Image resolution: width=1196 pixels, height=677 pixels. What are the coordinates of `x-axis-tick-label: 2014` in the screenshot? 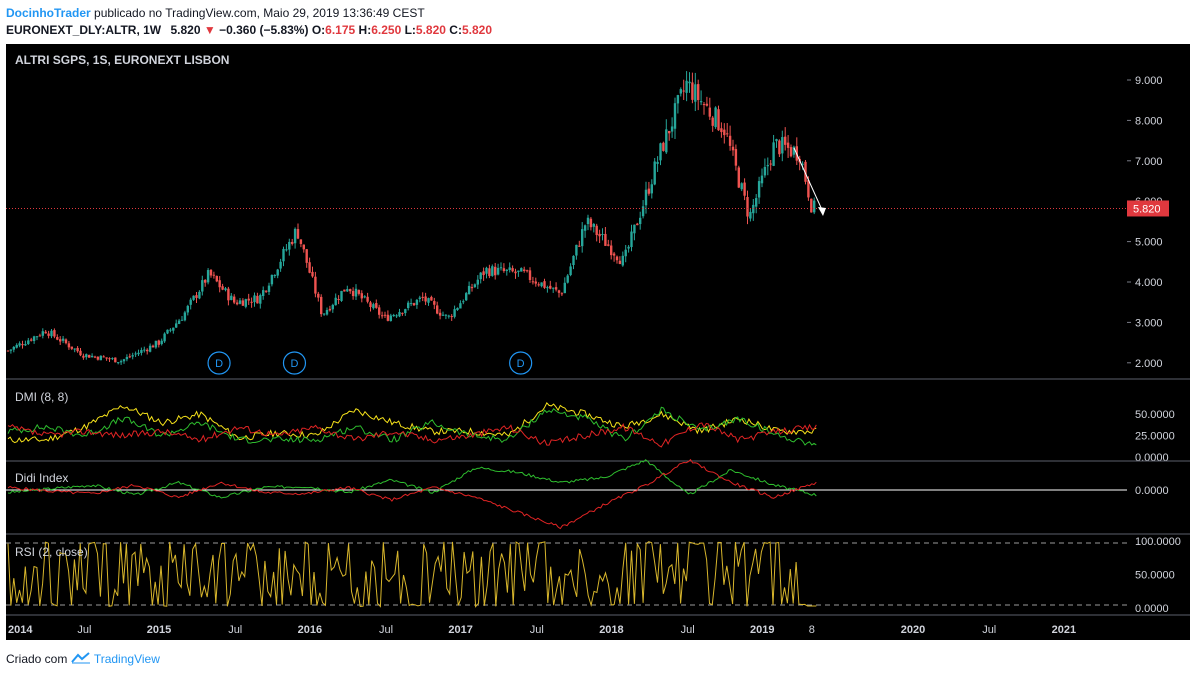 It's located at (20, 630).